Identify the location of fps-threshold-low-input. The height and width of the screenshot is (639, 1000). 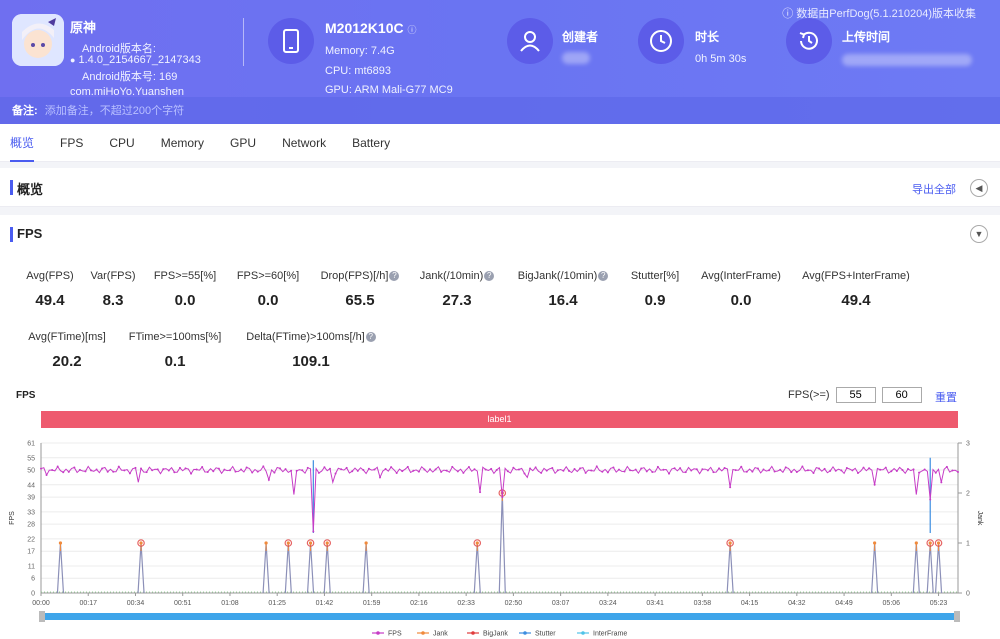
(855, 395).